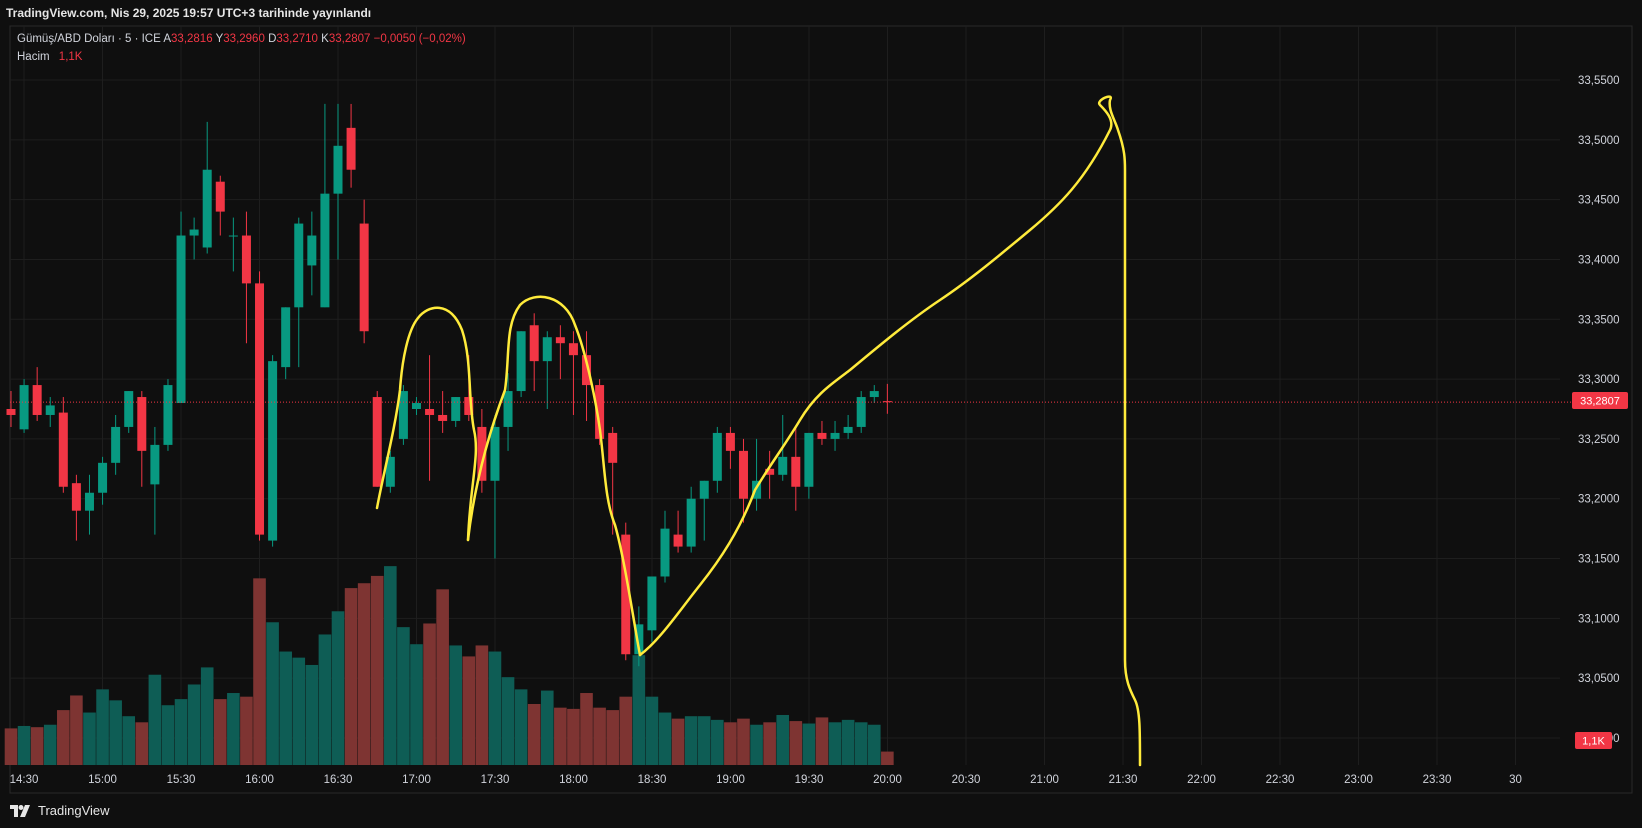  Describe the element at coordinates (20, 810) in the screenshot. I see `tradingview-logo-icon` at that location.